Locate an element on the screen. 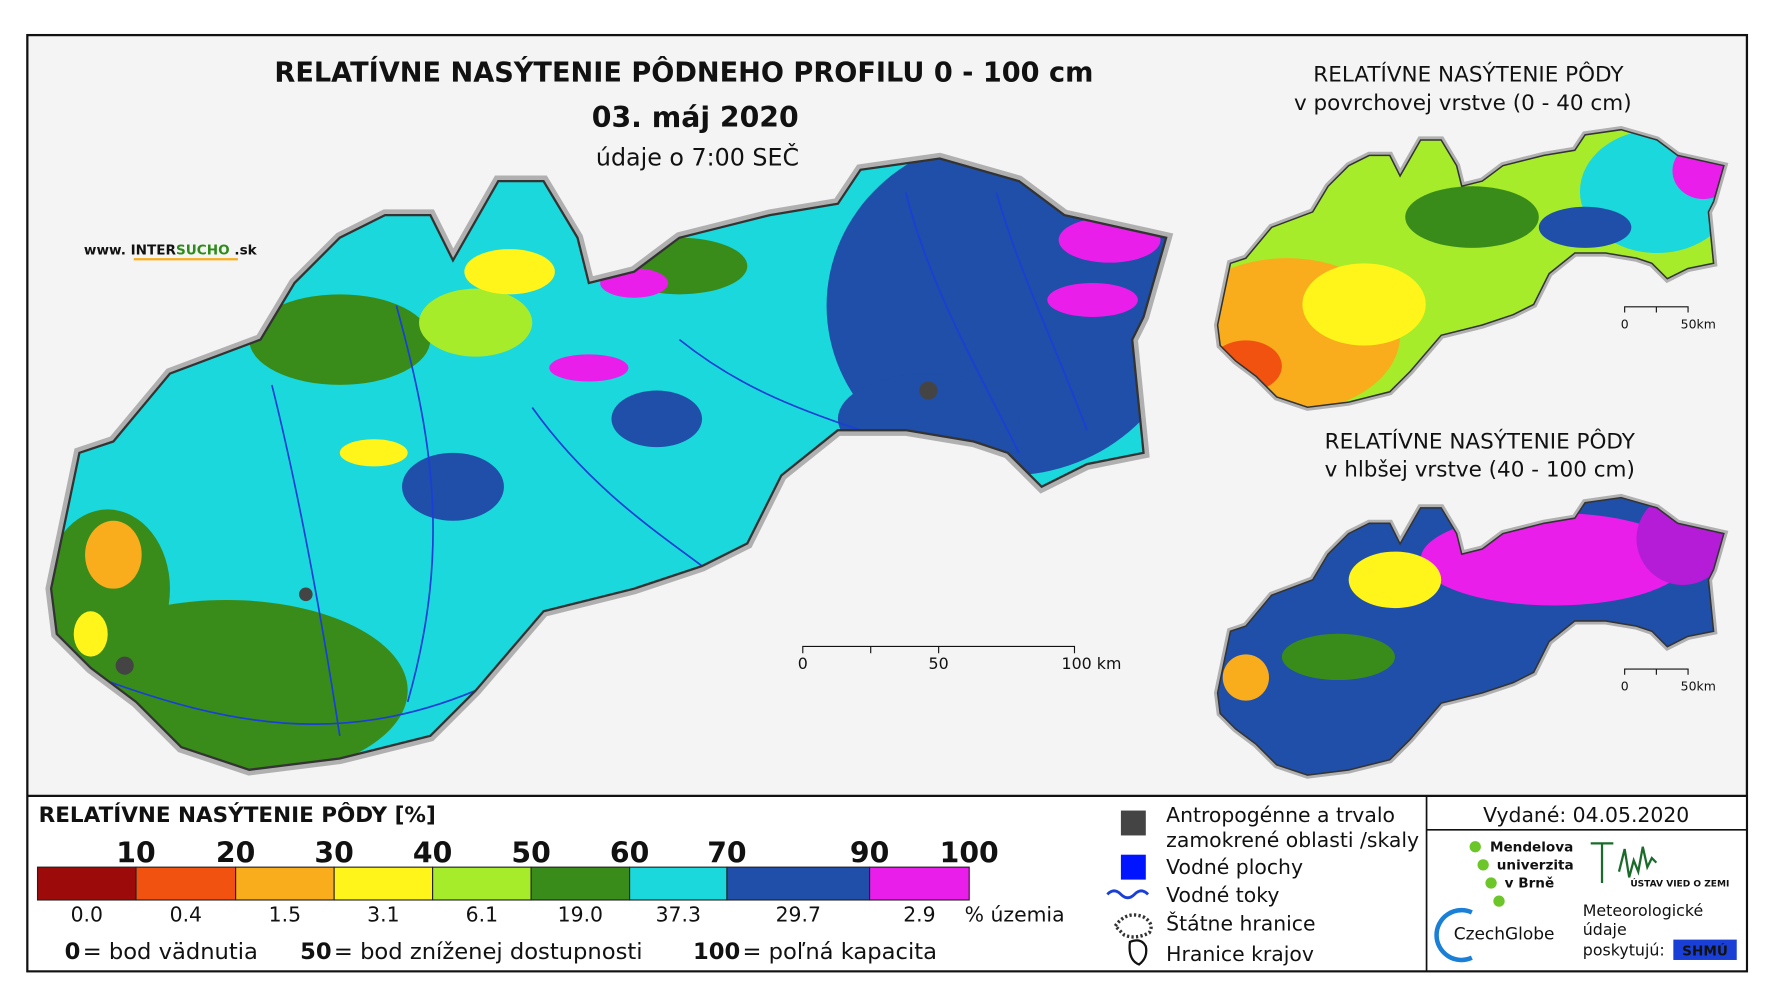  area-share: 29.7 is located at coordinates (798, 914).